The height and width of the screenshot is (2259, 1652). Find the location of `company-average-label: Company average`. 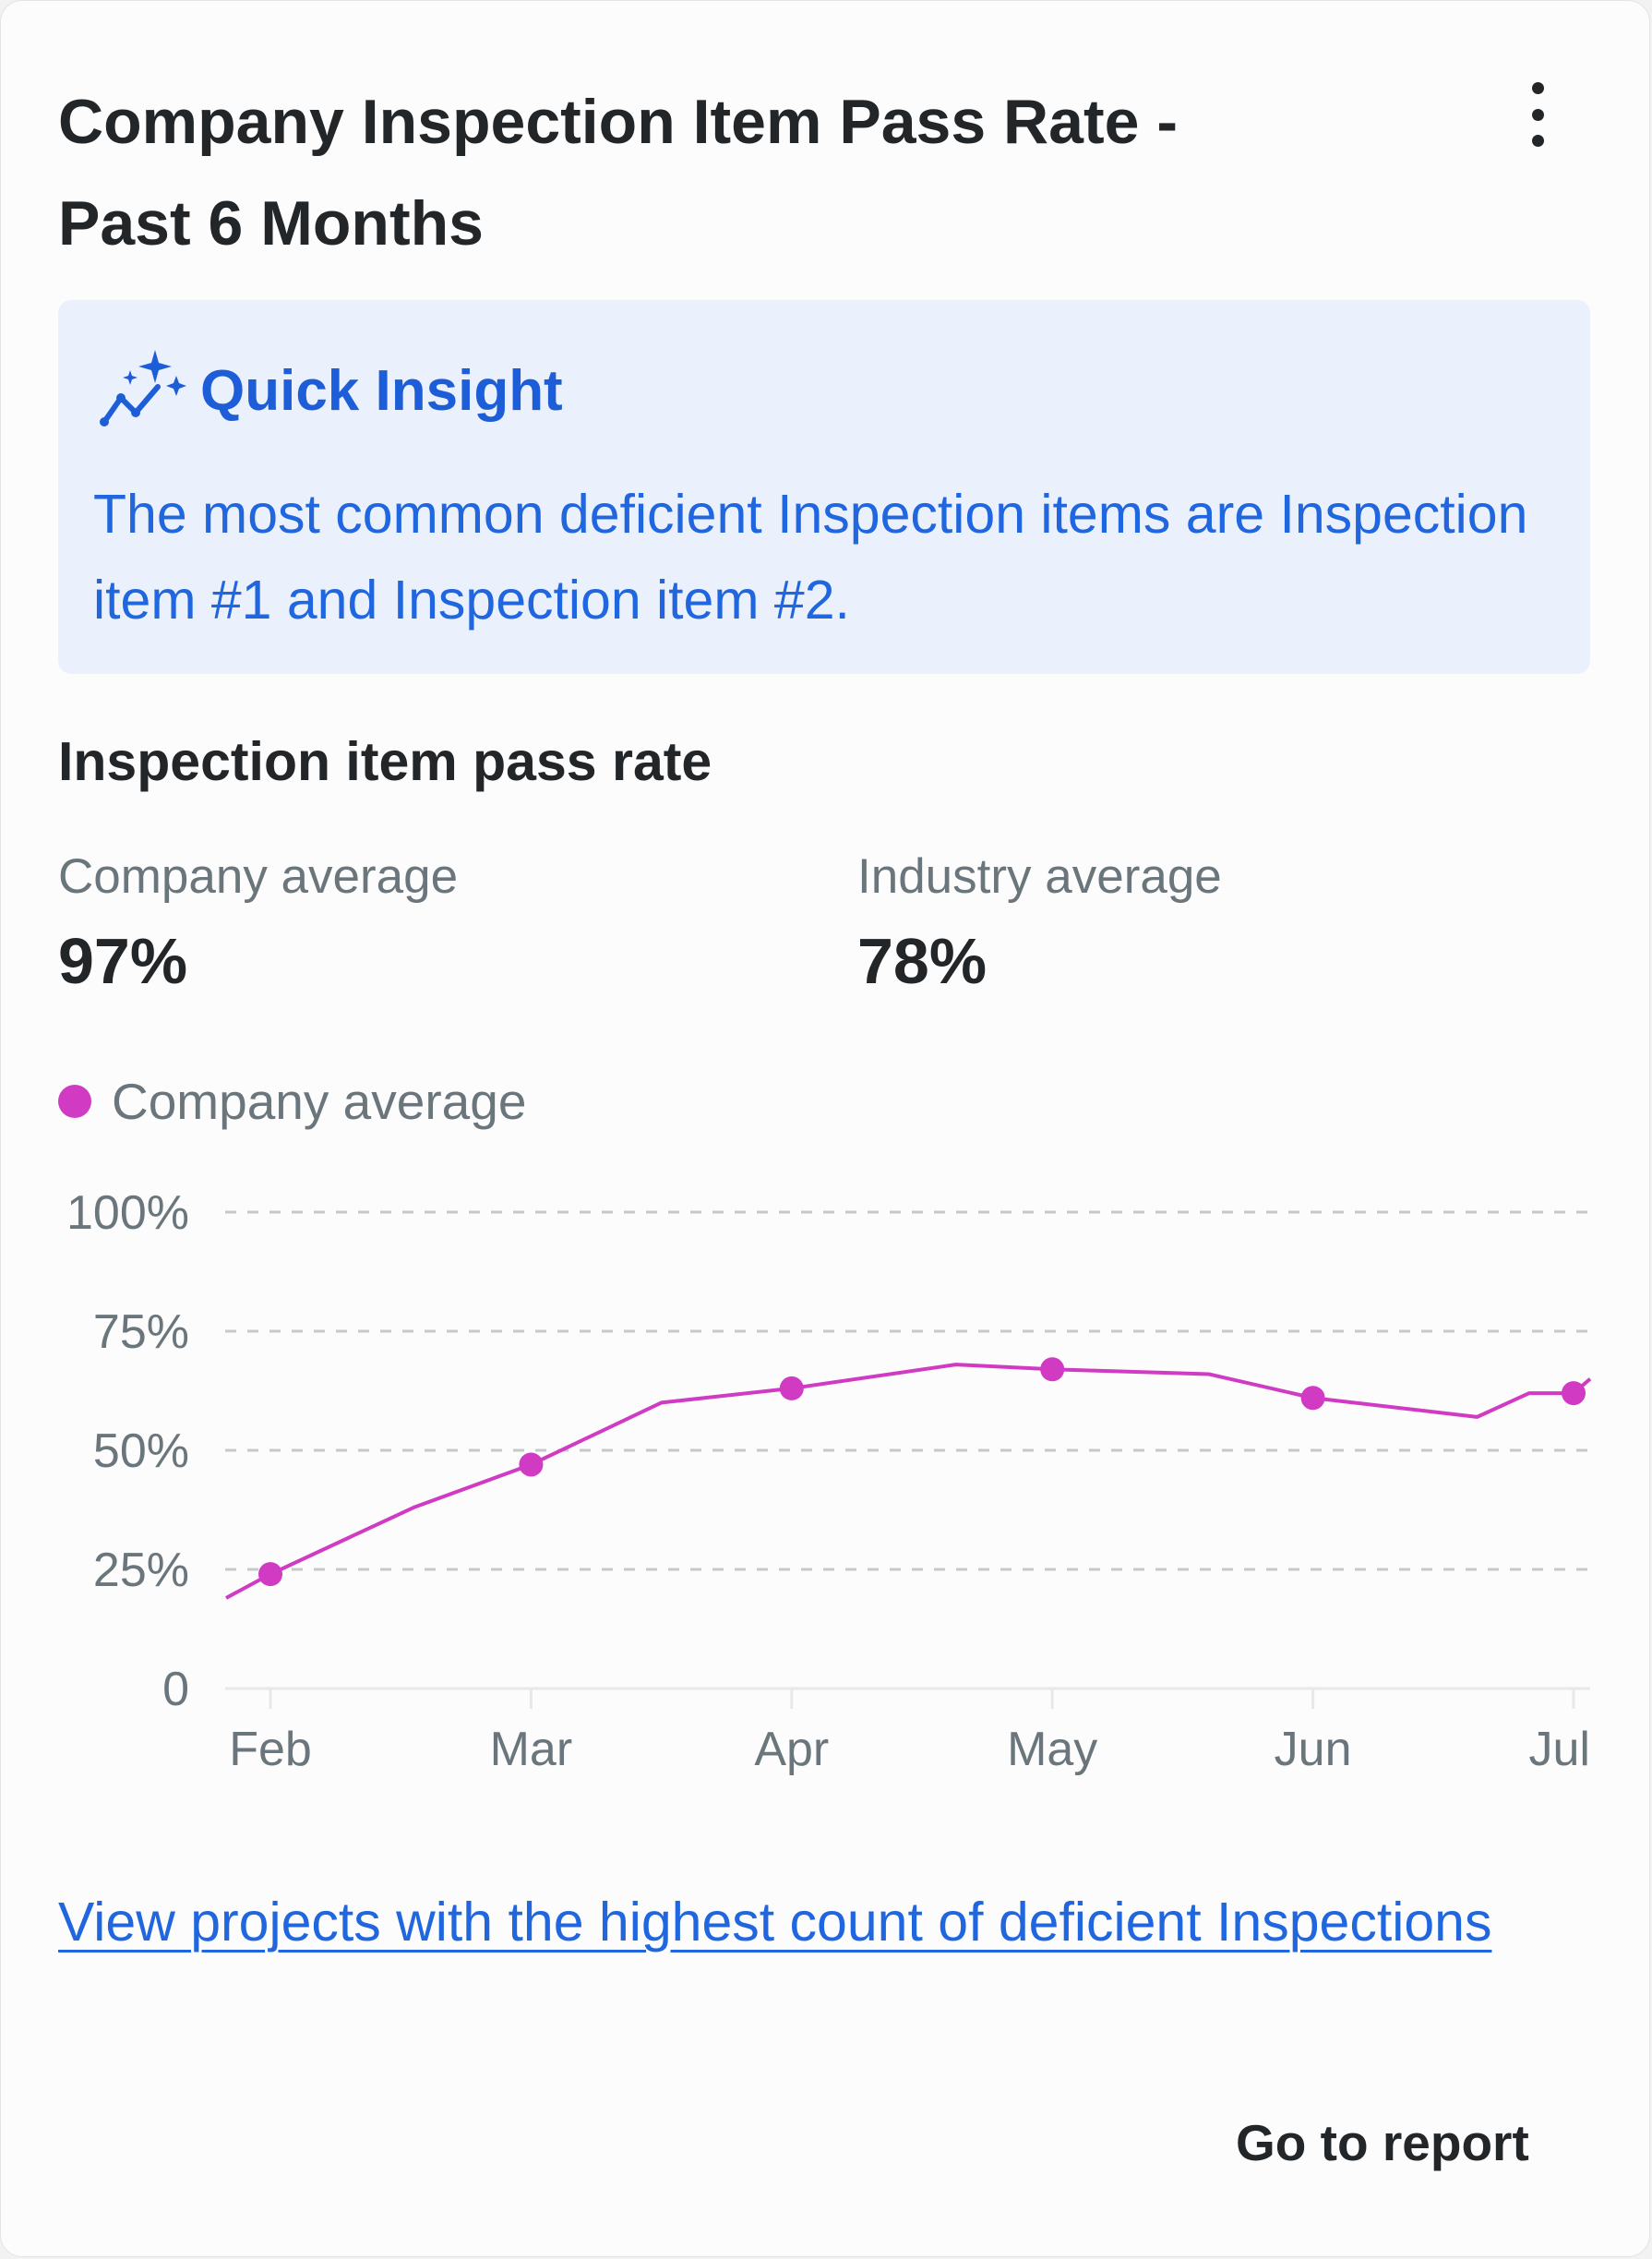

company-average-label: Company average is located at coordinates (258, 877).